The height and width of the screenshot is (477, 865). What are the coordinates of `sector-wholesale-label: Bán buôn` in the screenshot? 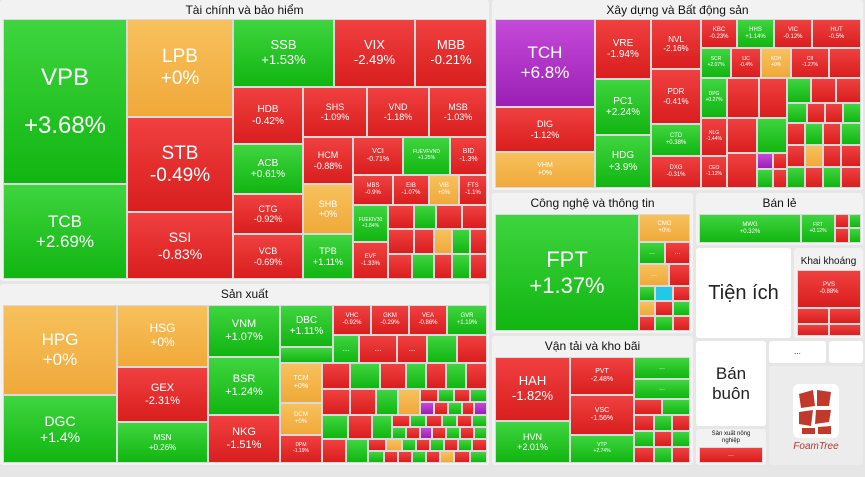 It's located at (731, 383).